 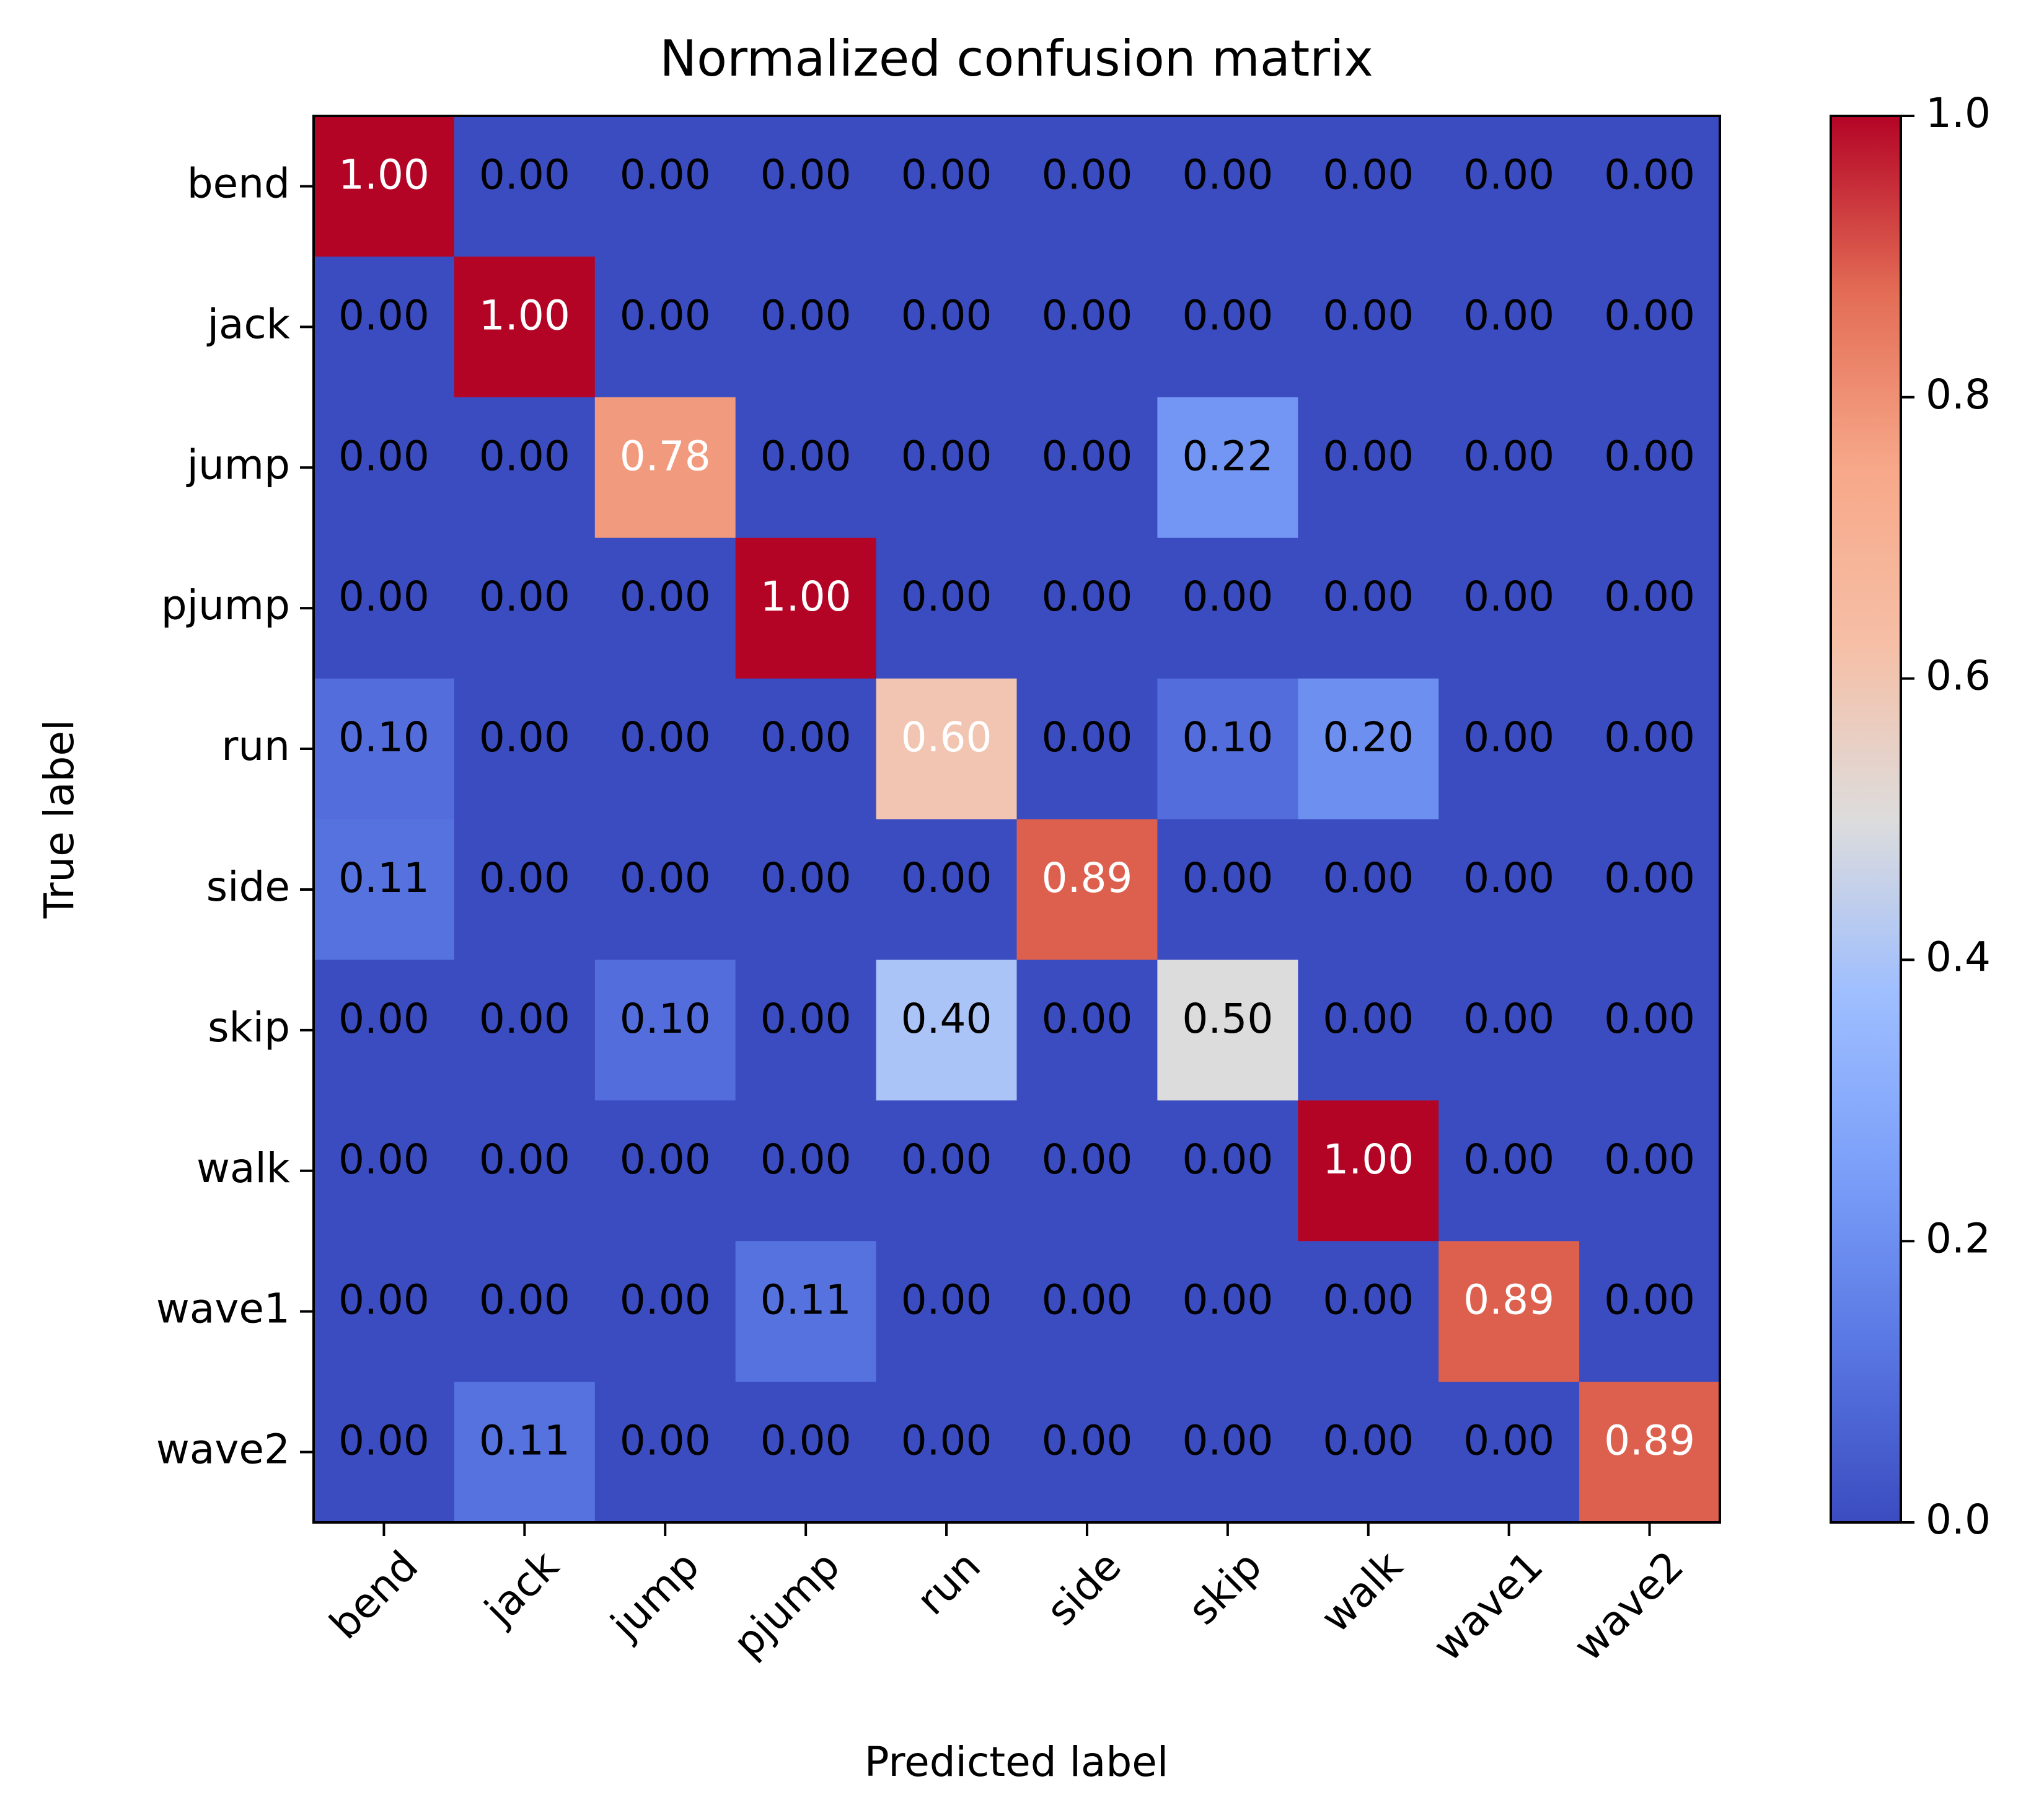 What do you see at coordinates (1959, 394) in the screenshot?
I see `colorbar-tick-label: 0.8` at bounding box center [1959, 394].